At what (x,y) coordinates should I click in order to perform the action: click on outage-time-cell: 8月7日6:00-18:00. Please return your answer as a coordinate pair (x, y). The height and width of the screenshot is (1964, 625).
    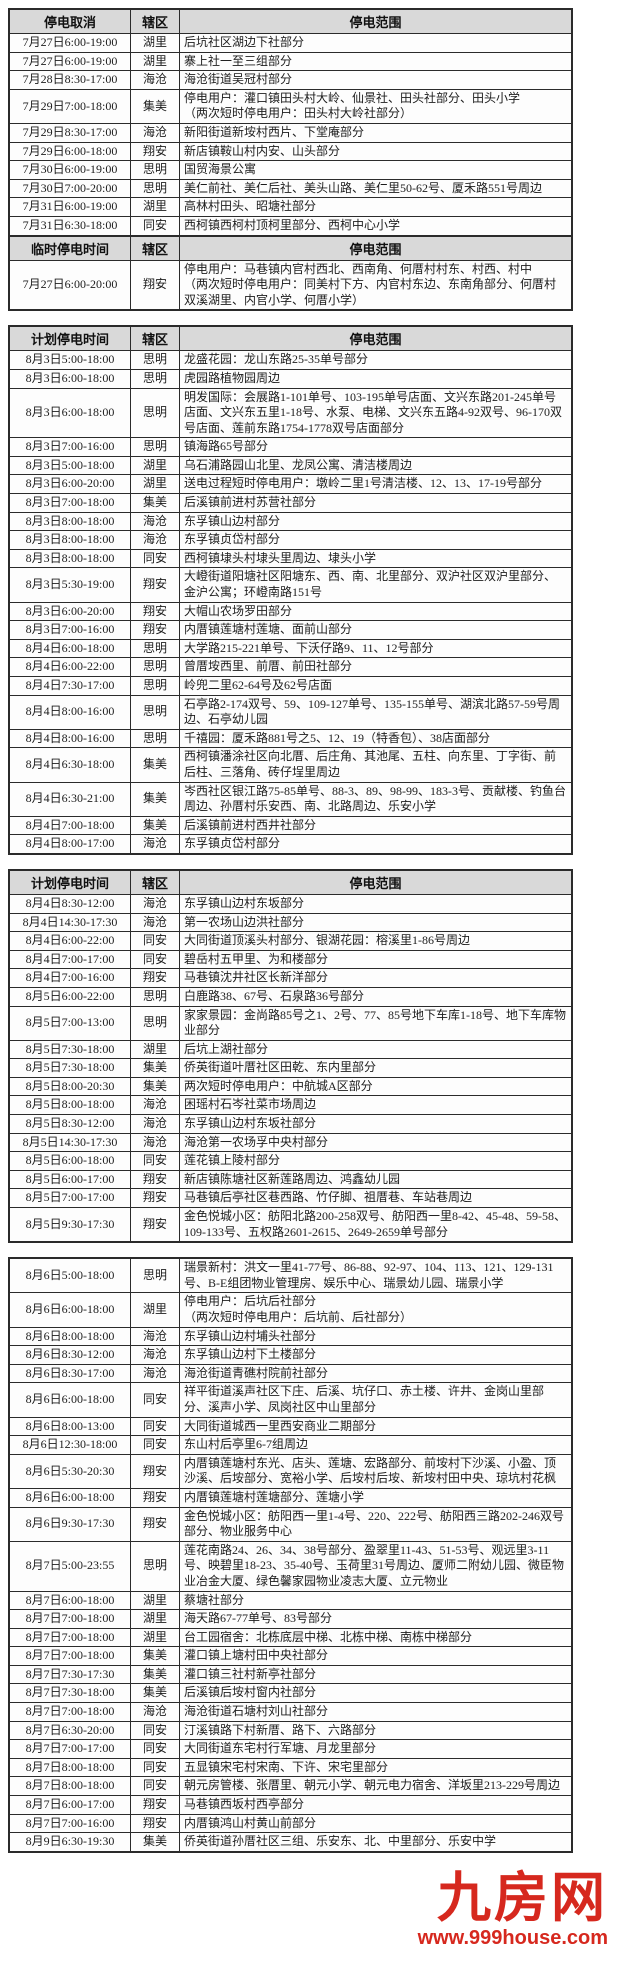
    Looking at the image, I should click on (69, 1600).